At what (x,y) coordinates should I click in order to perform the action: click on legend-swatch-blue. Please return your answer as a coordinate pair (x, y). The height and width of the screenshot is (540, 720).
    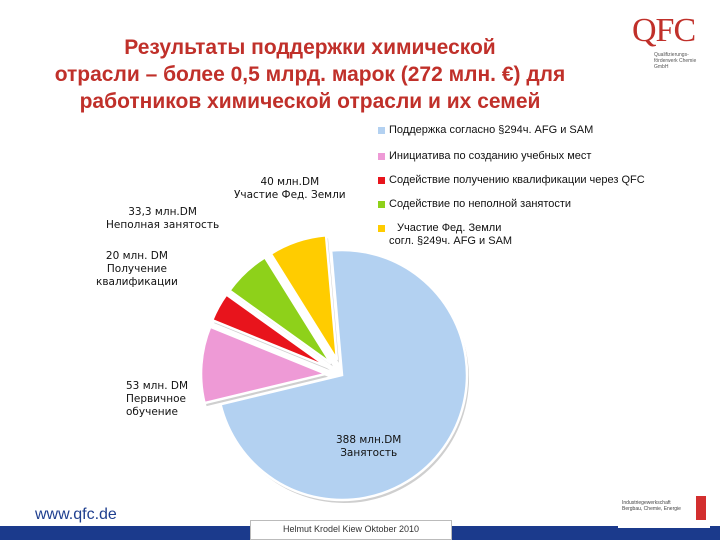
    Looking at the image, I should click on (381, 130).